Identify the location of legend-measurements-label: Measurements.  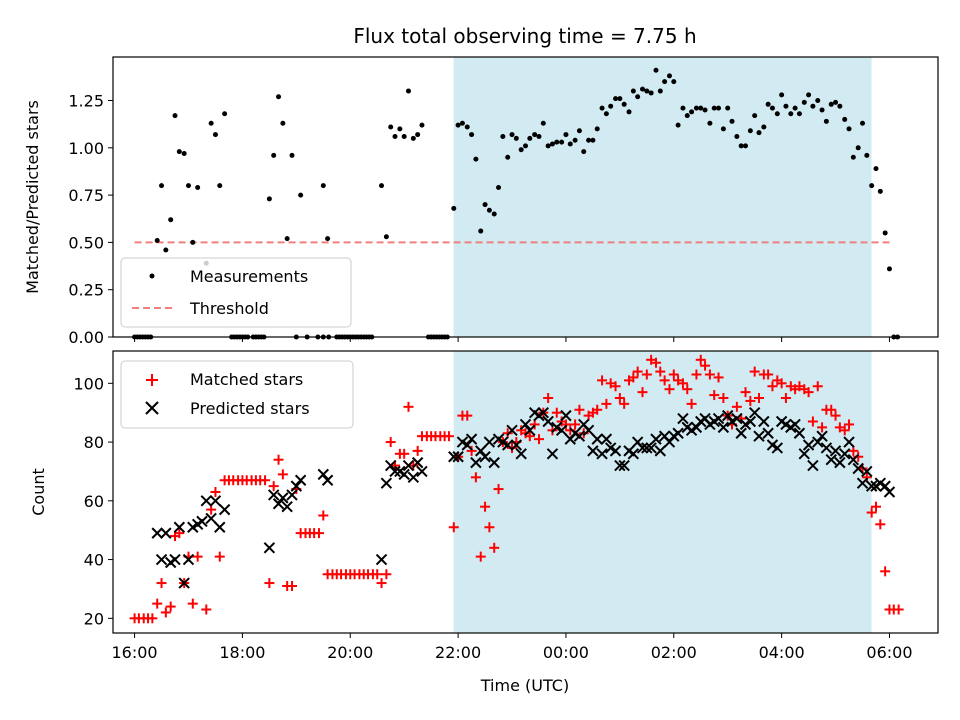
(249, 276).